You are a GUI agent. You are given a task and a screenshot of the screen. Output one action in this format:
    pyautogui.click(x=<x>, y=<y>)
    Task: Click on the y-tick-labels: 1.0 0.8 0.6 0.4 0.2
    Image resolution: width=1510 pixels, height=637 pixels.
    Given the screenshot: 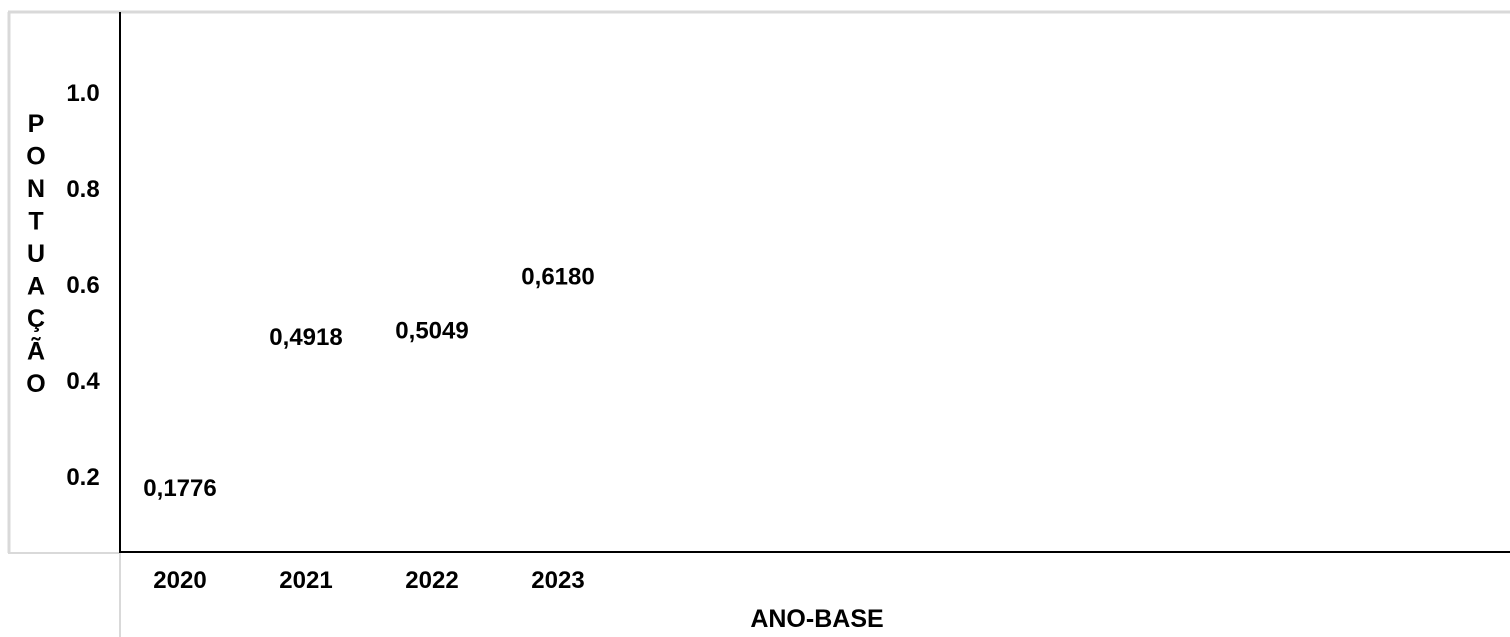 What is the action you would take?
    pyautogui.click(x=83, y=285)
    